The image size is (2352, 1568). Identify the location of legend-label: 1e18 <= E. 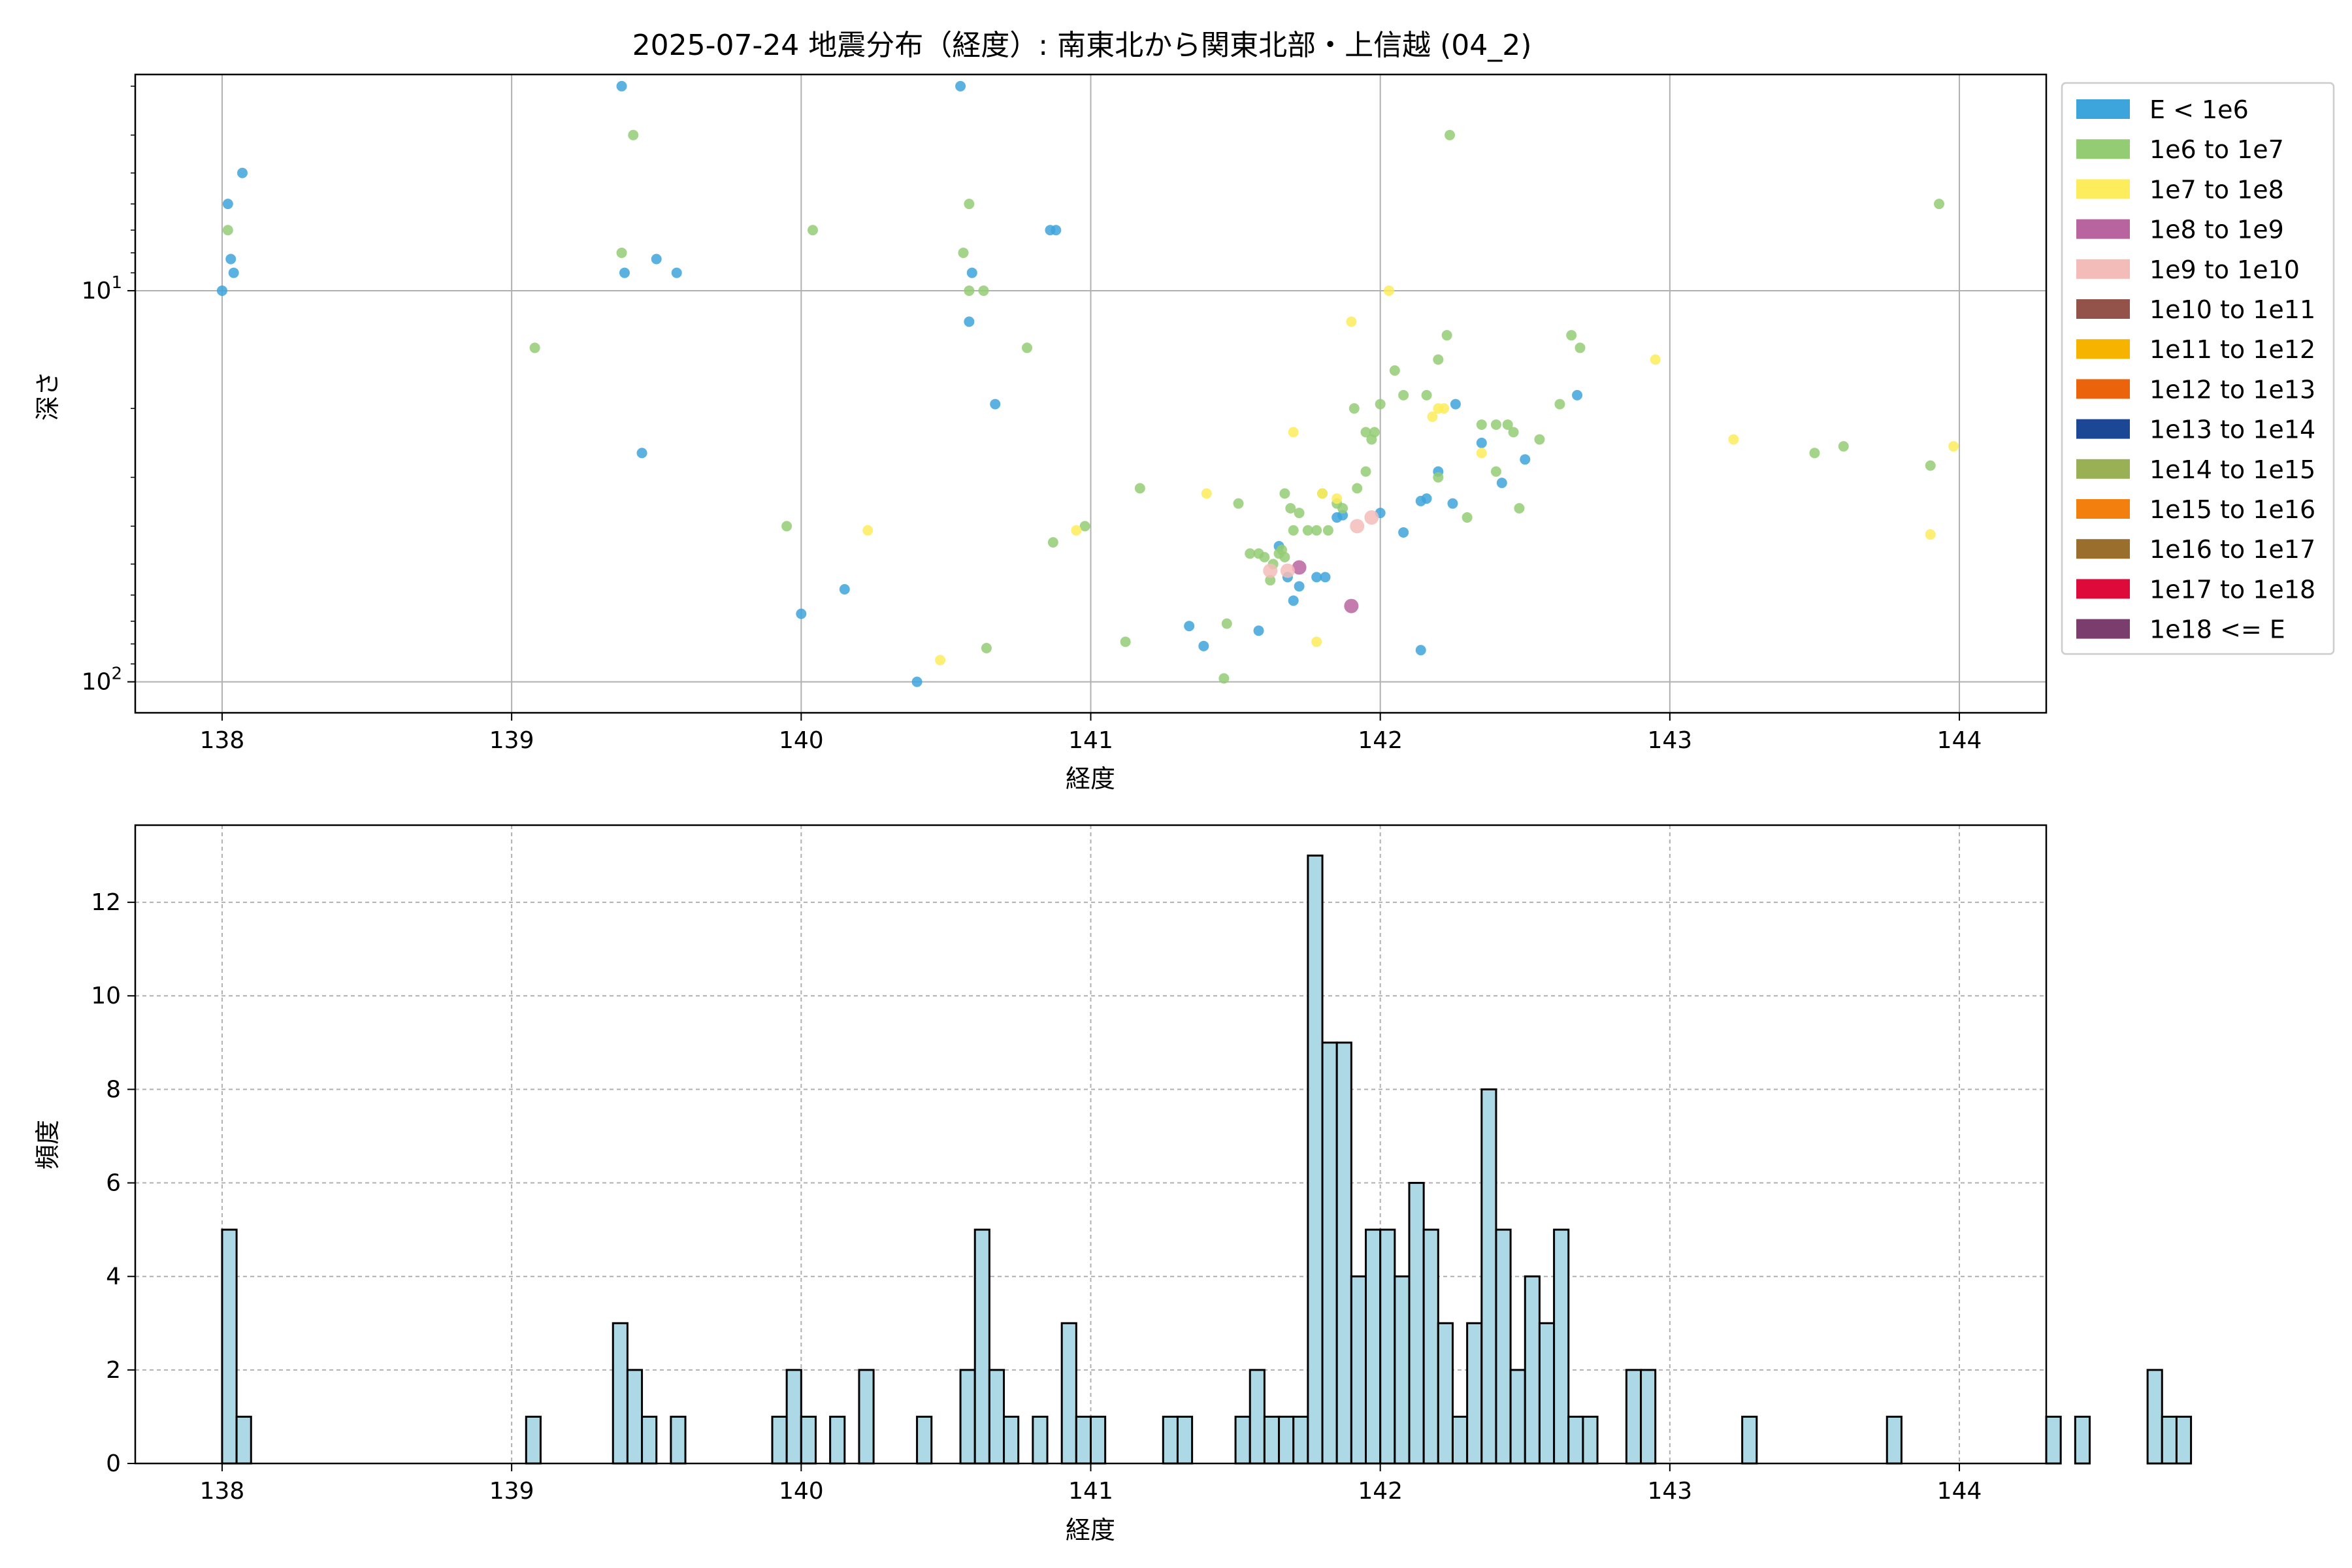
(2217, 629).